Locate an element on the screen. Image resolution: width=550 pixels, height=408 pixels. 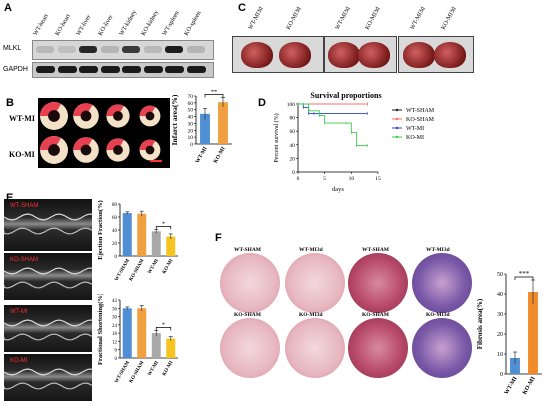
legend-label: KO-MI is located at coordinates (415, 138).